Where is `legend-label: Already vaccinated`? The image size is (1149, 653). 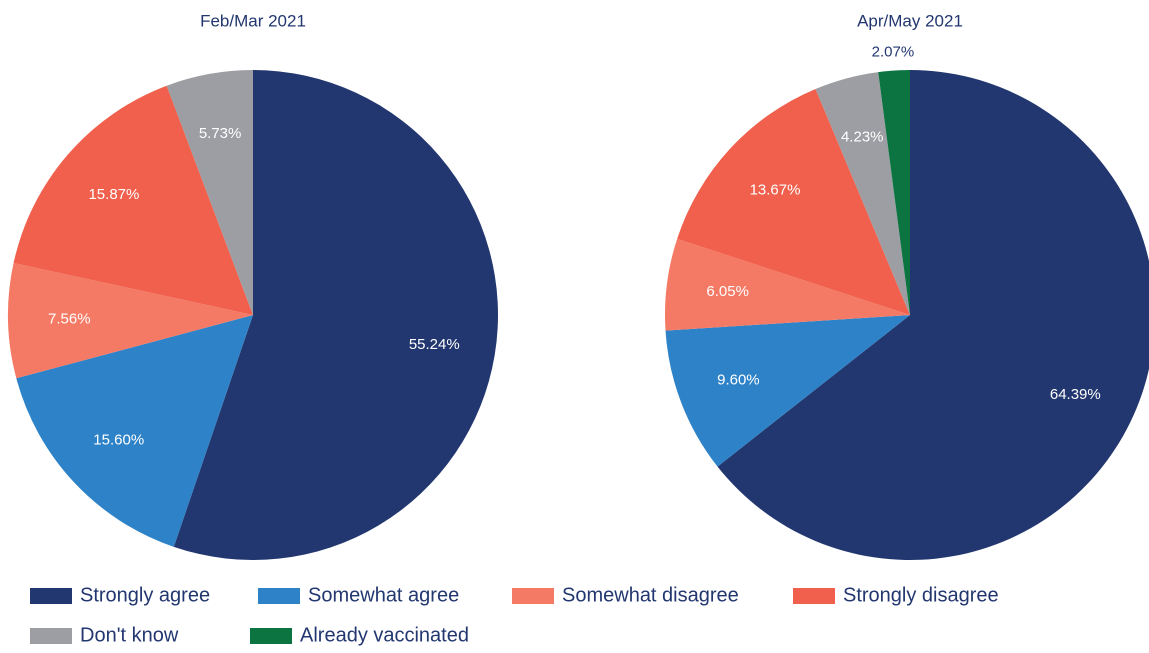 legend-label: Already vaccinated is located at coordinates (384, 635).